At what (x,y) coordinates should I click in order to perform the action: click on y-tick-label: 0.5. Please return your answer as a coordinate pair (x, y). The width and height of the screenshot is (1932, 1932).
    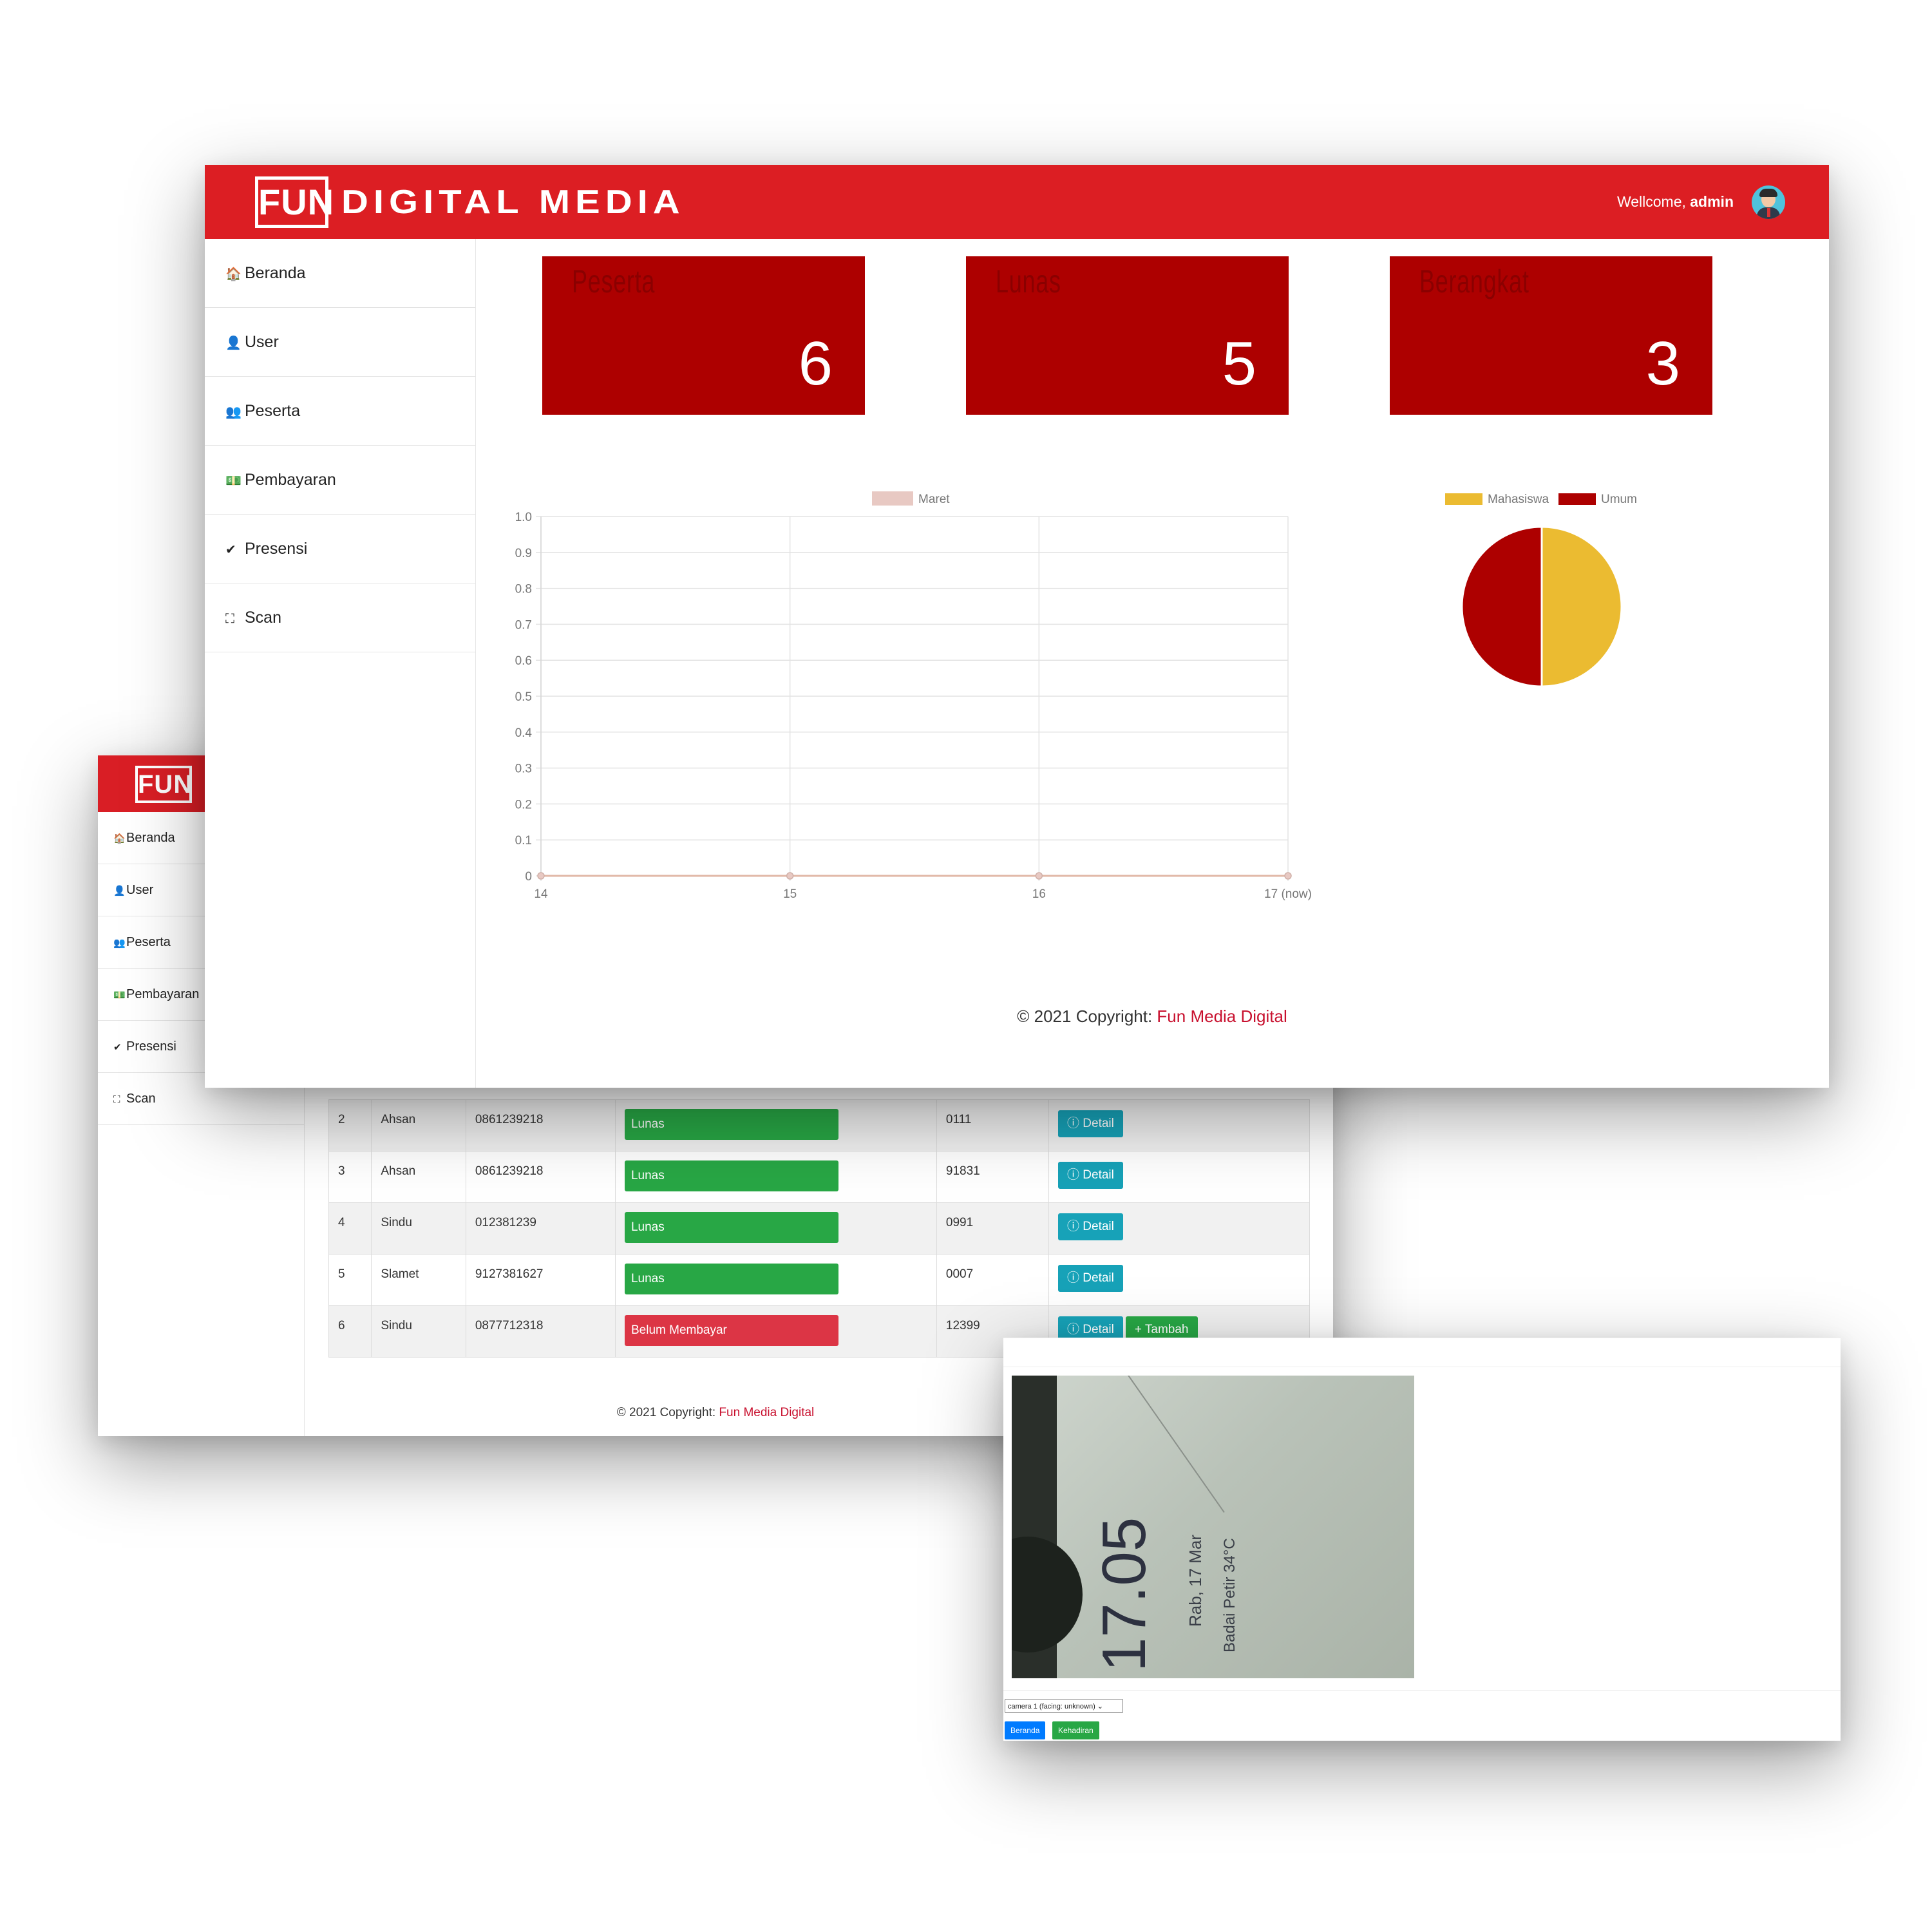
    Looking at the image, I should click on (523, 697).